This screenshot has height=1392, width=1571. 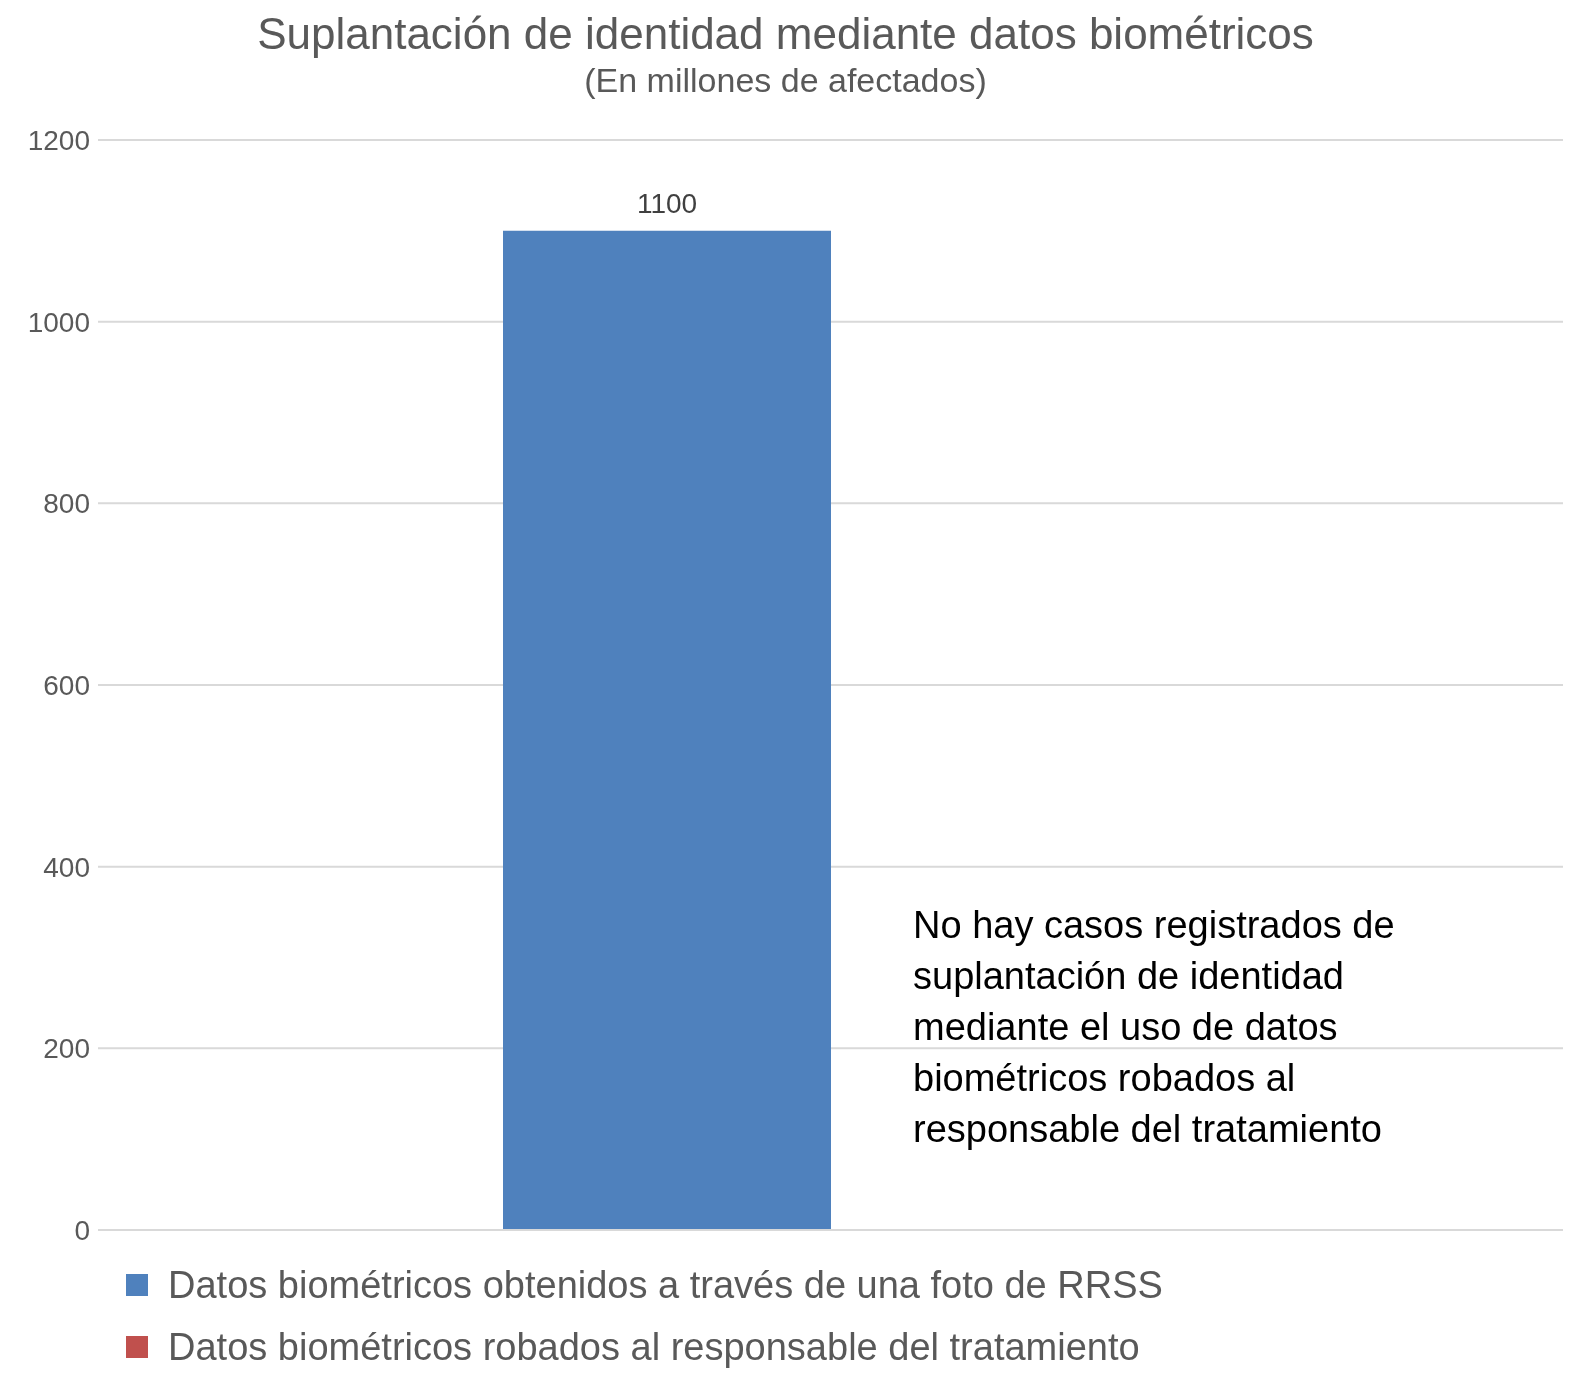 I want to click on legend-label: Datos biométricos robados al responsable del tratamiento, so click(x=654, y=1347).